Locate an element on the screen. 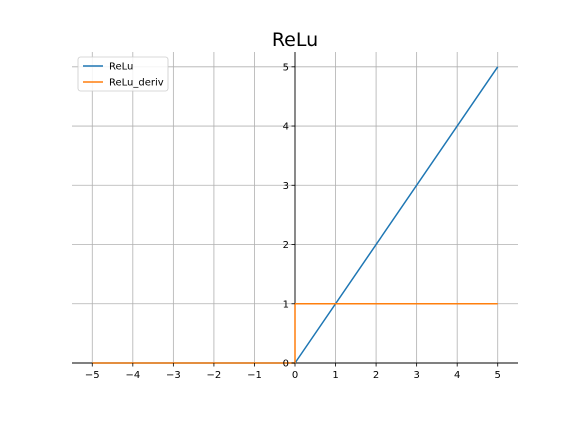  x-tick-label: 0 is located at coordinates (295, 375).